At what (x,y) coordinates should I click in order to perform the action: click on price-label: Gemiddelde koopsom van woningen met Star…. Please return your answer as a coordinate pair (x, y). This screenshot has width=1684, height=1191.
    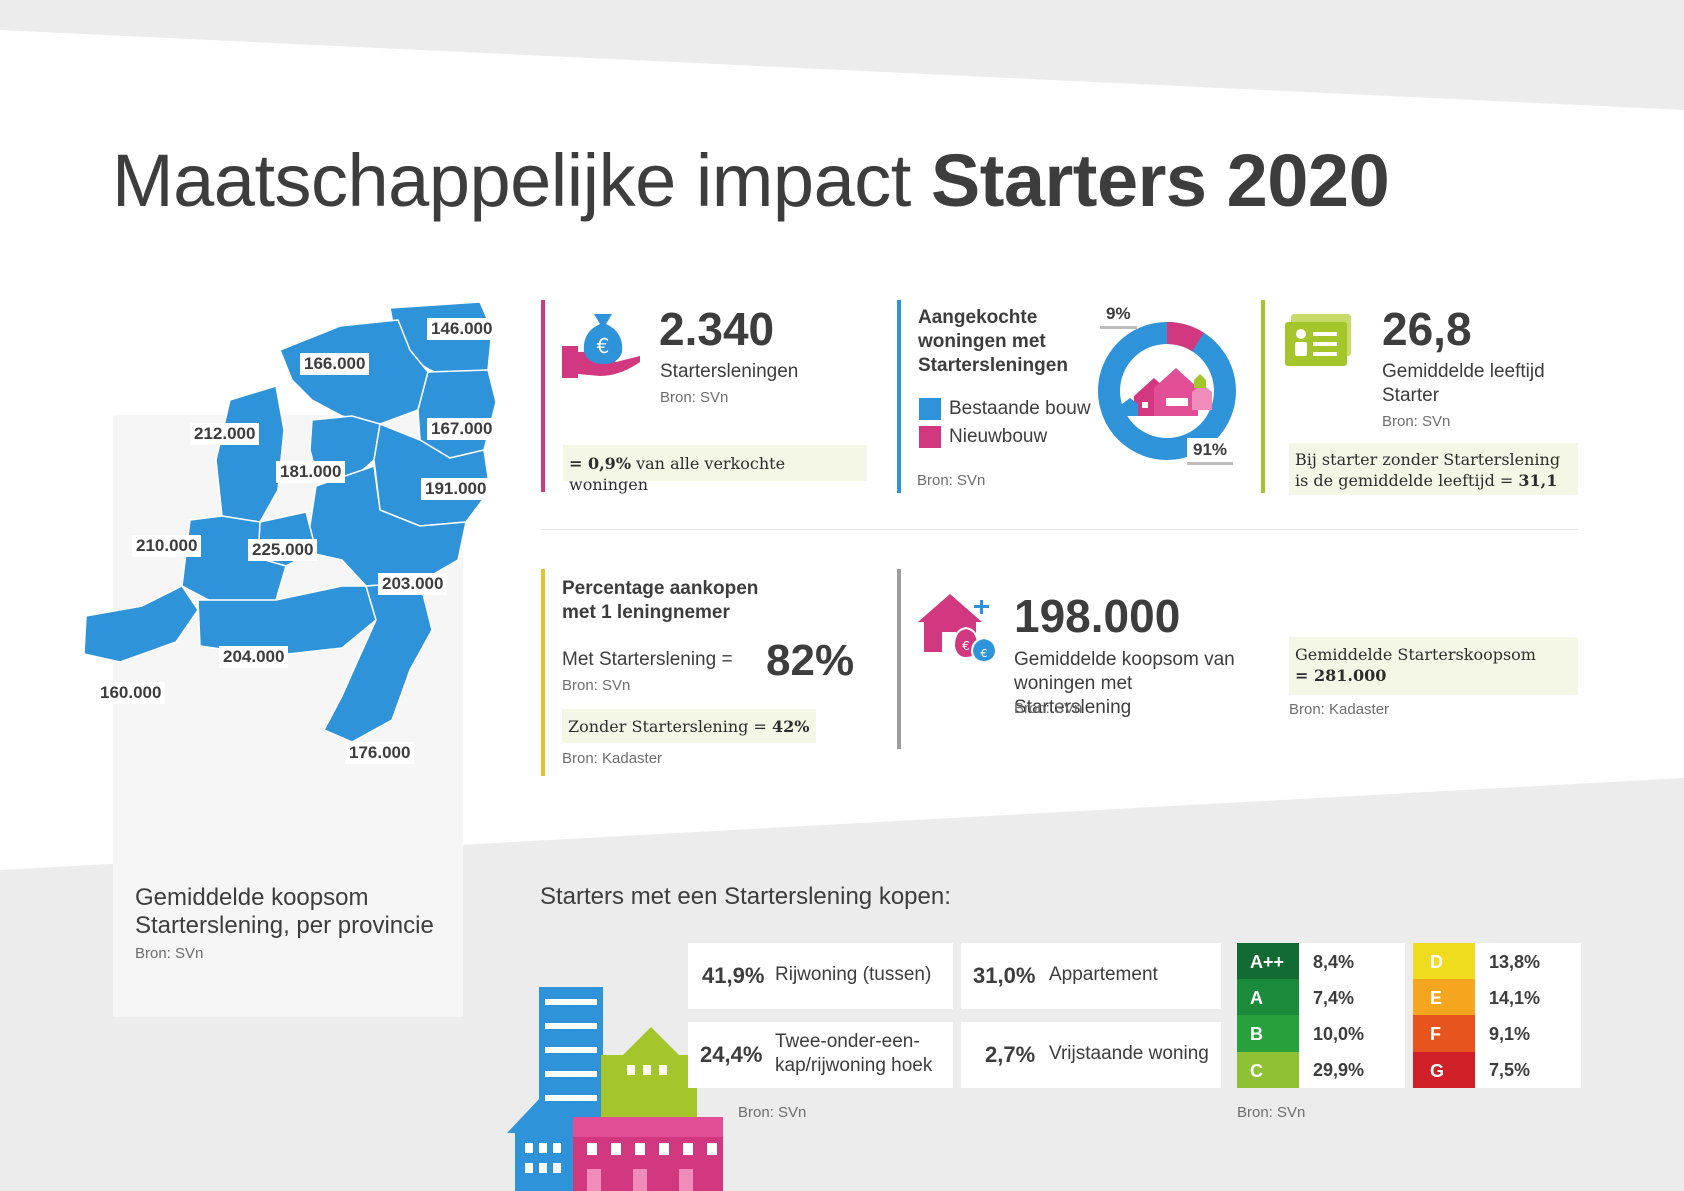
    Looking at the image, I should click on (1124, 683).